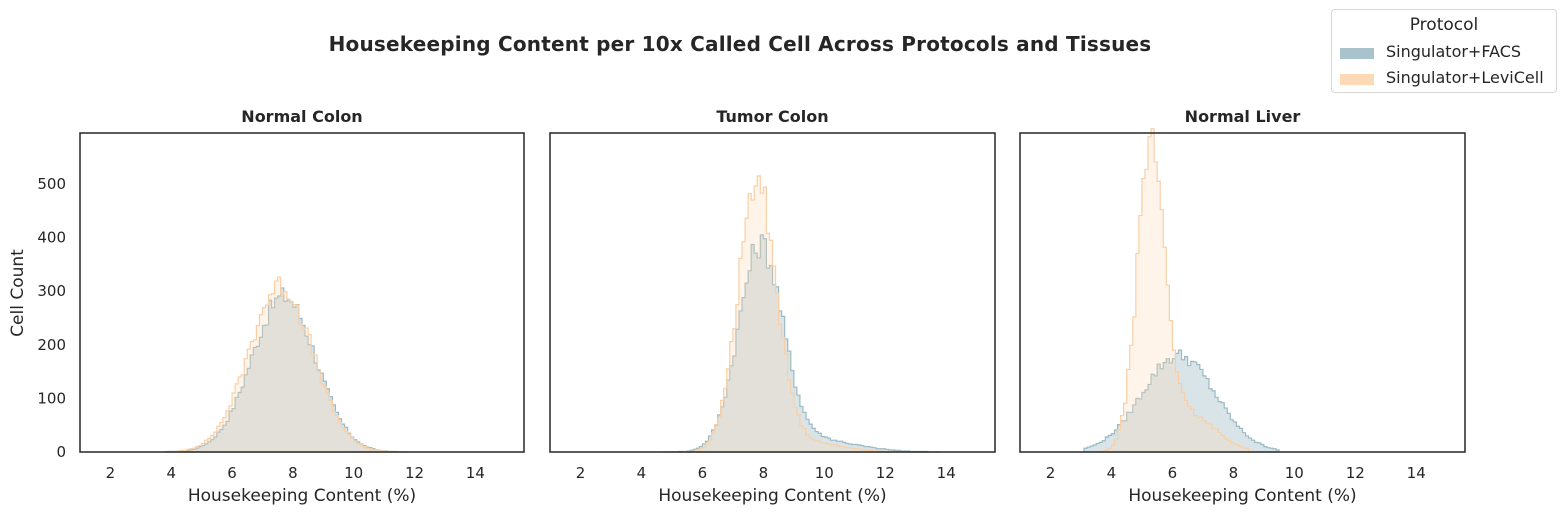 Image resolution: width=1566 pixels, height=516 pixels. I want to click on histogram-singulator-levicell-normal-liver, so click(1174, 290).